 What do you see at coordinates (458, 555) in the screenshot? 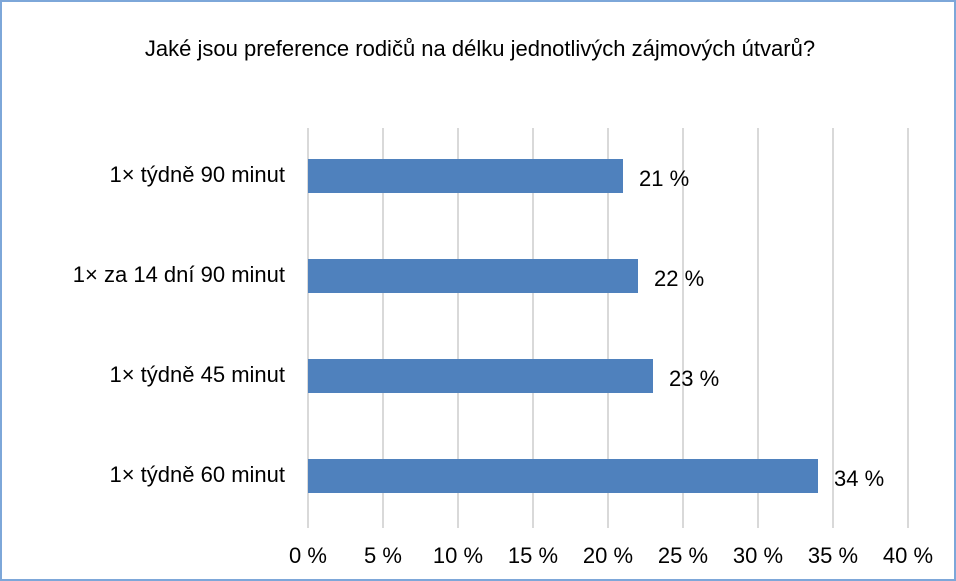
I see `x-tick-label: 10 %` at bounding box center [458, 555].